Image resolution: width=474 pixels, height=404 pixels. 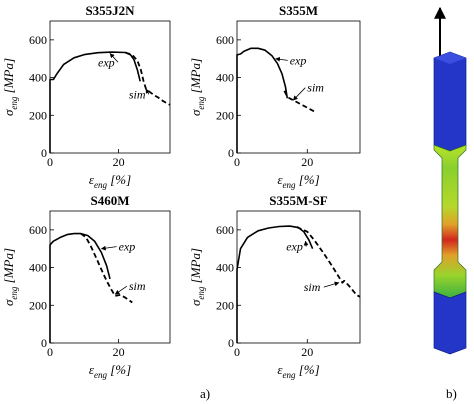 What do you see at coordinates (450, 323) in the screenshot?
I see `specimen-bottom-grip` at bounding box center [450, 323].